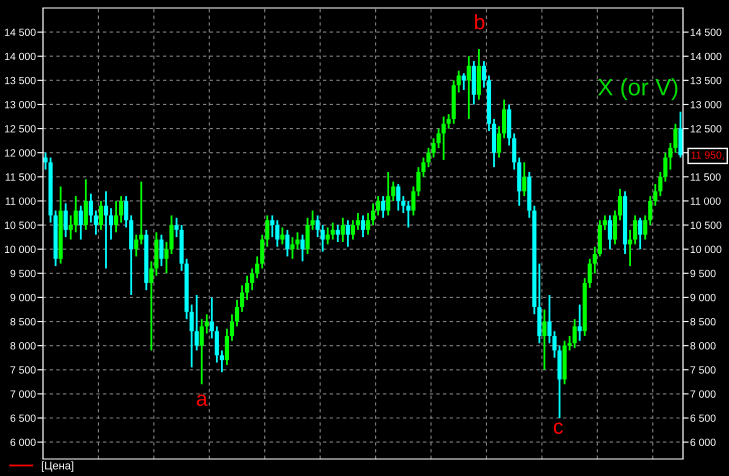 This screenshot has height=476, width=729. Describe the element at coordinates (703, 370) in the screenshot. I see `y2-tick-label: 7 500` at that location.